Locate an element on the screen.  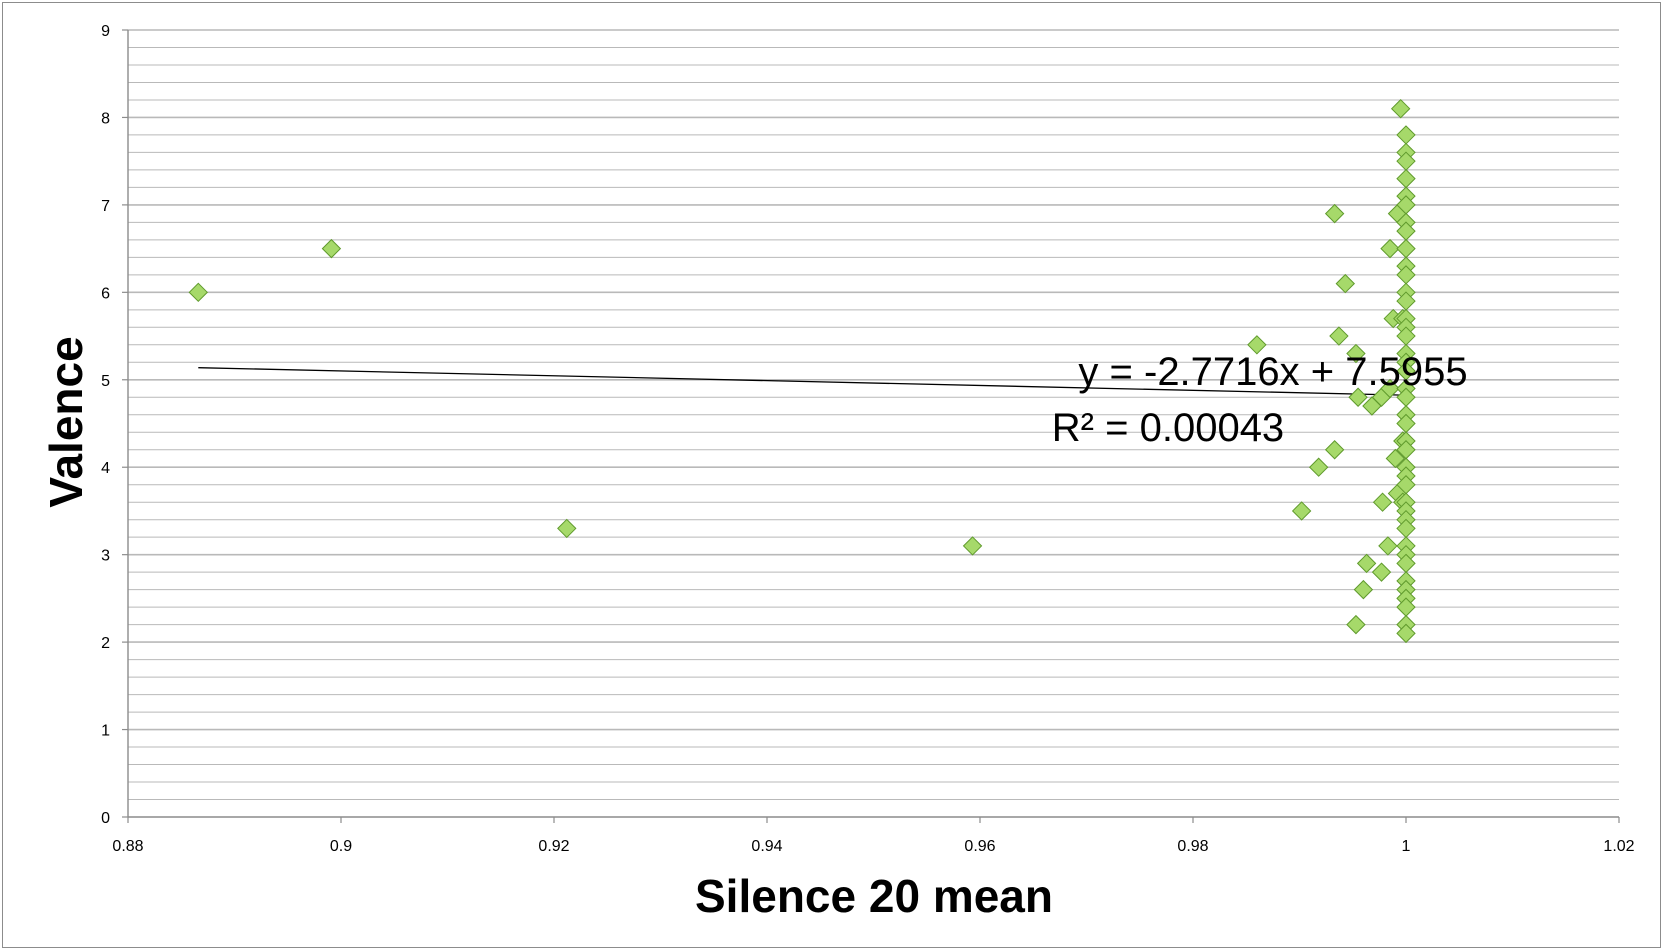
y-tick-label: 8 is located at coordinates (105, 118).